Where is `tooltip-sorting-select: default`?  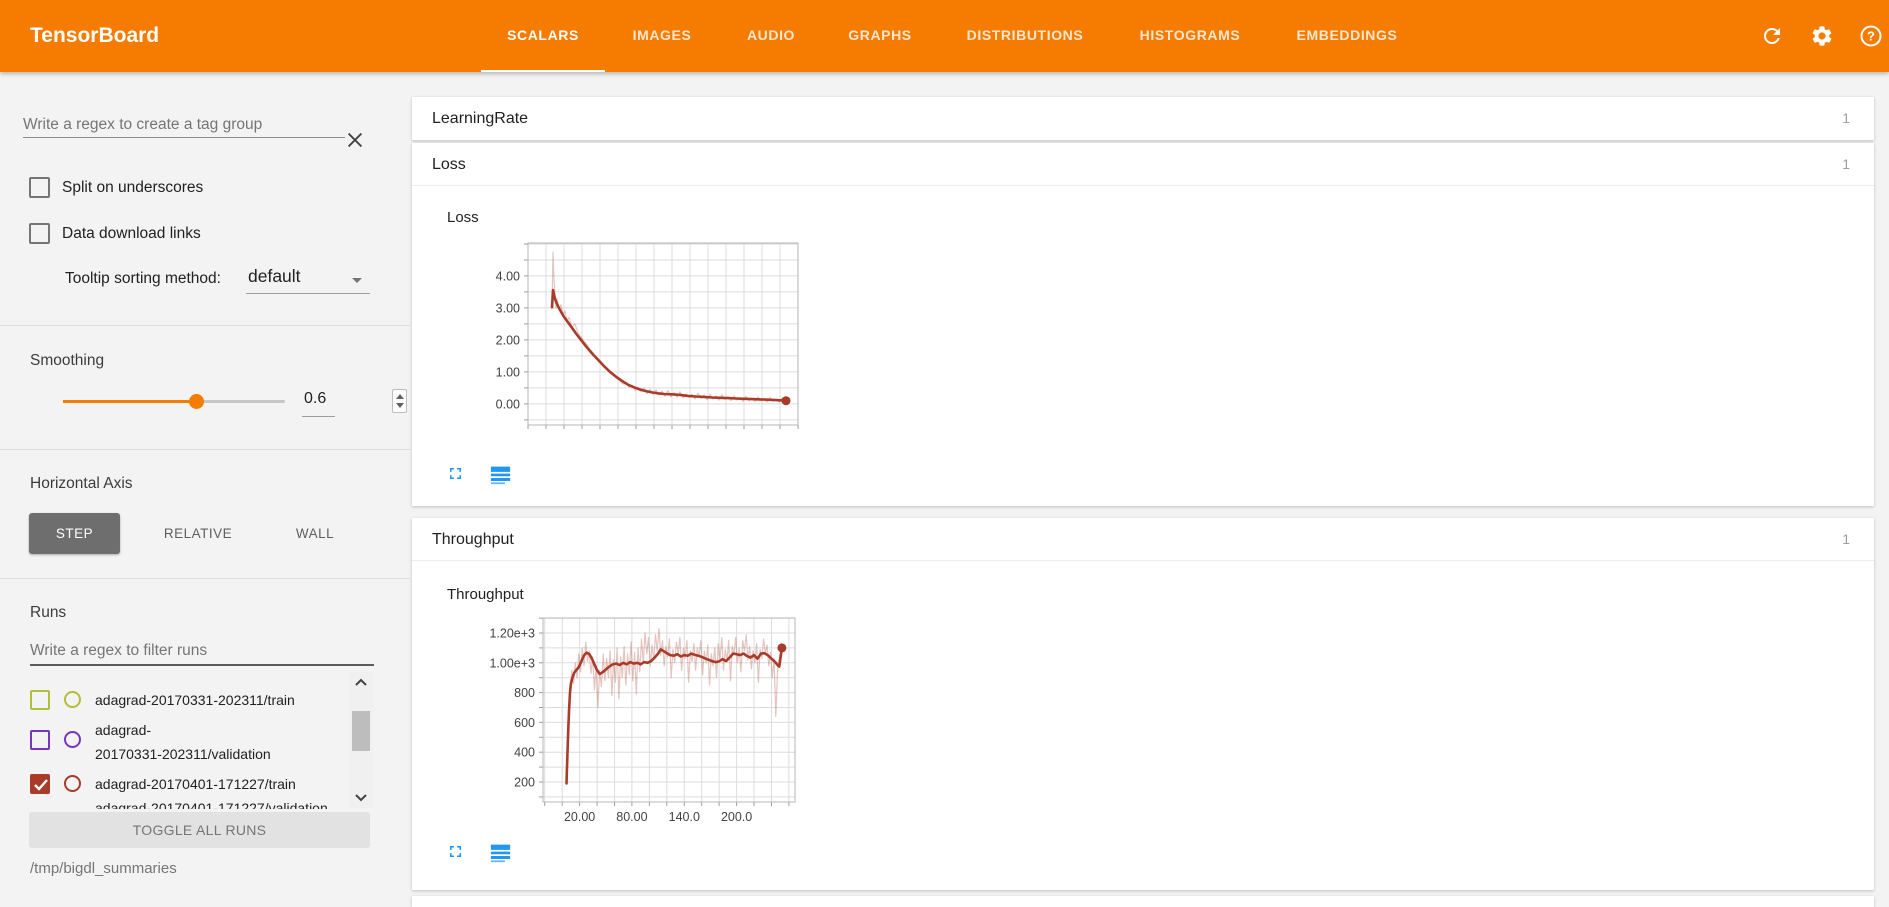 tooltip-sorting-select: default is located at coordinates (274, 276).